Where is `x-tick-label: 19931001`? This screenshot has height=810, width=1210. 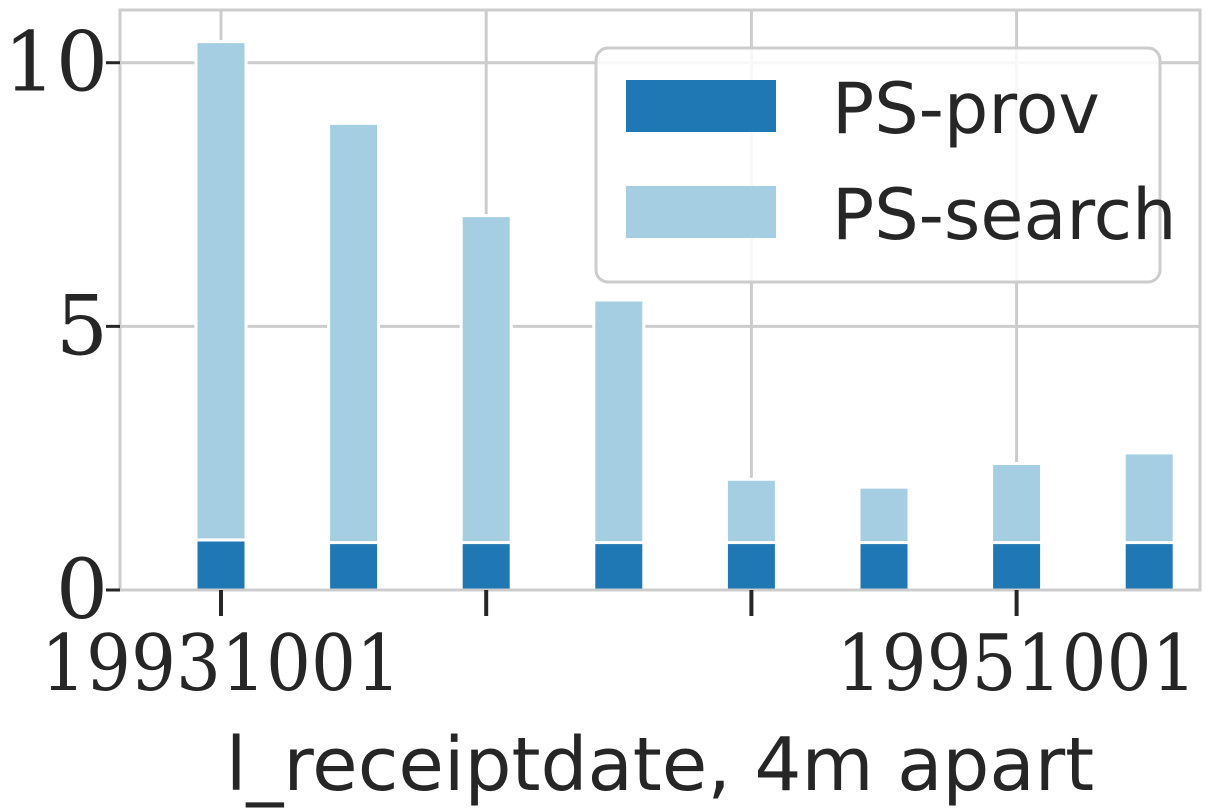 x-tick-label: 19931001 is located at coordinates (221, 664).